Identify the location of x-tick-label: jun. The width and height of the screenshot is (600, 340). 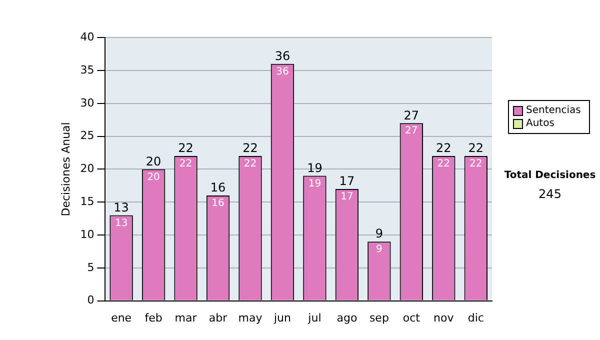
(282, 317).